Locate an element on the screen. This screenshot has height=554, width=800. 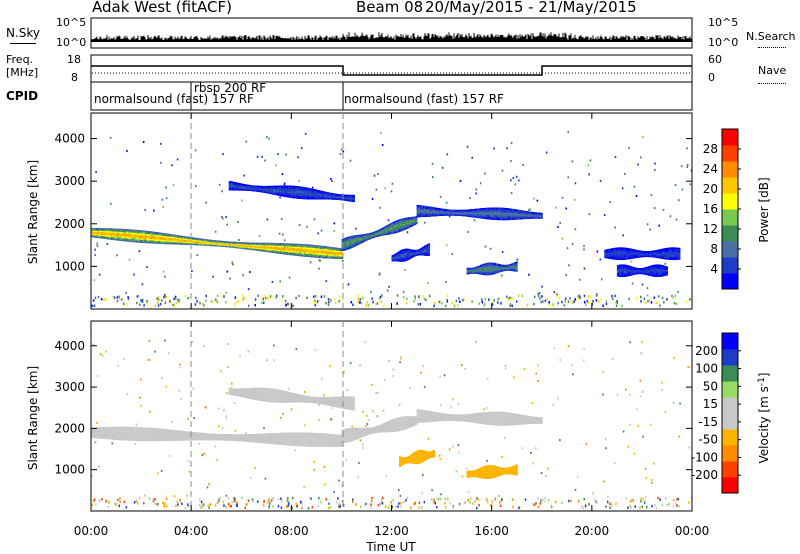
cpid-segment-3: normalsound (fast) 157 RF is located at coordinates (424, 99).